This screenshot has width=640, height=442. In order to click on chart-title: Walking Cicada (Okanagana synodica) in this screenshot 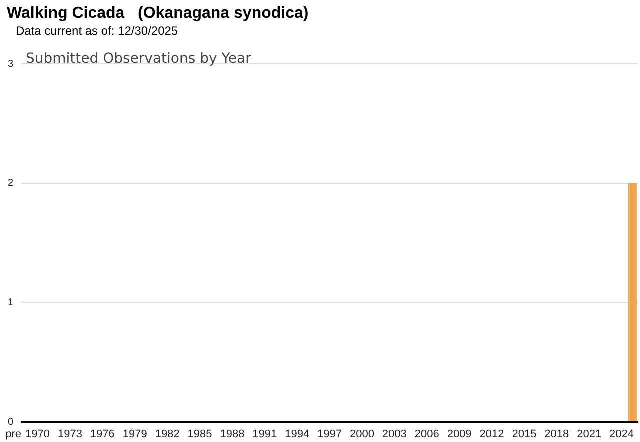, I will do `click(158, 14)`.